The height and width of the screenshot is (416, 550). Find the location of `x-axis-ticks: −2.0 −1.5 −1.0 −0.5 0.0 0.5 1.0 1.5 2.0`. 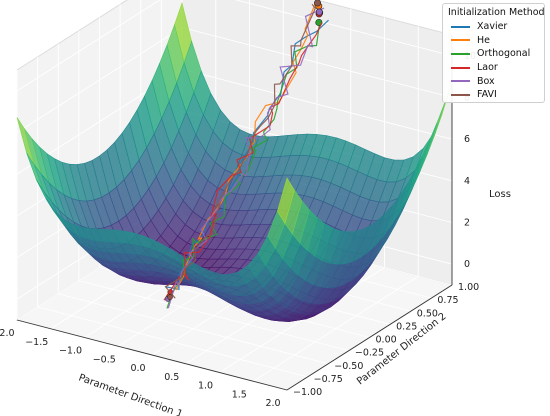

x-axis-ticks: −2.0 −1.5 −1.0 −0.5 0.0 0.5 1.0 1.5 2.0 is located at coordinates (140, 368).